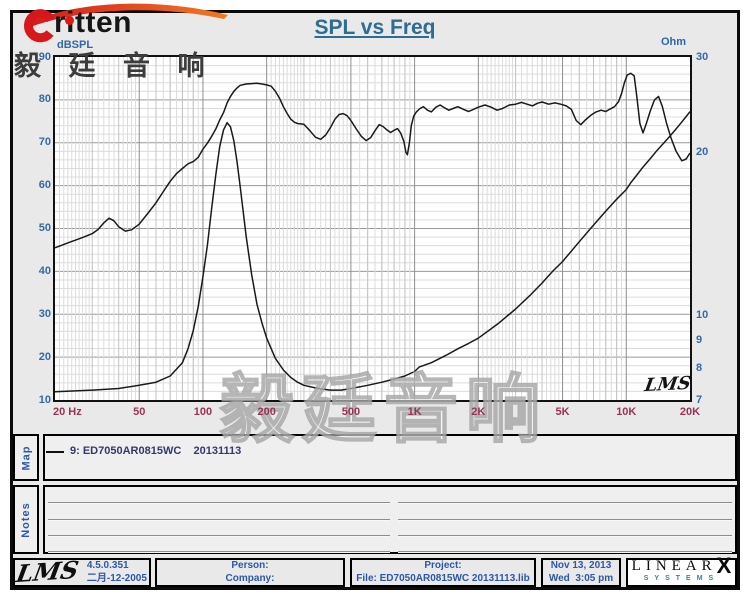  I want to click on brand-logo-icon, so click(125, 23).